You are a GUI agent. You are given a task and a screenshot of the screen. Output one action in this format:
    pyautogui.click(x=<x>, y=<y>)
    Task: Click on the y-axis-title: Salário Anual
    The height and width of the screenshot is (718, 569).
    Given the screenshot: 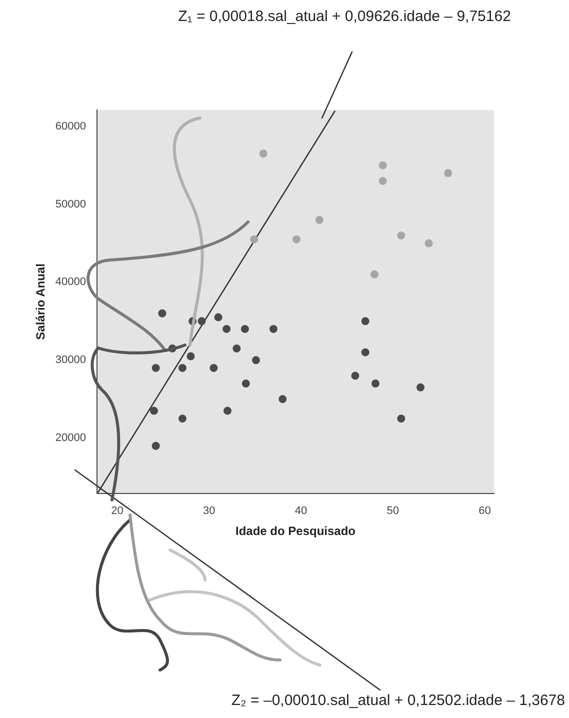 What is the action you would take?
    pyautogui.click(x=41, y=302)
    